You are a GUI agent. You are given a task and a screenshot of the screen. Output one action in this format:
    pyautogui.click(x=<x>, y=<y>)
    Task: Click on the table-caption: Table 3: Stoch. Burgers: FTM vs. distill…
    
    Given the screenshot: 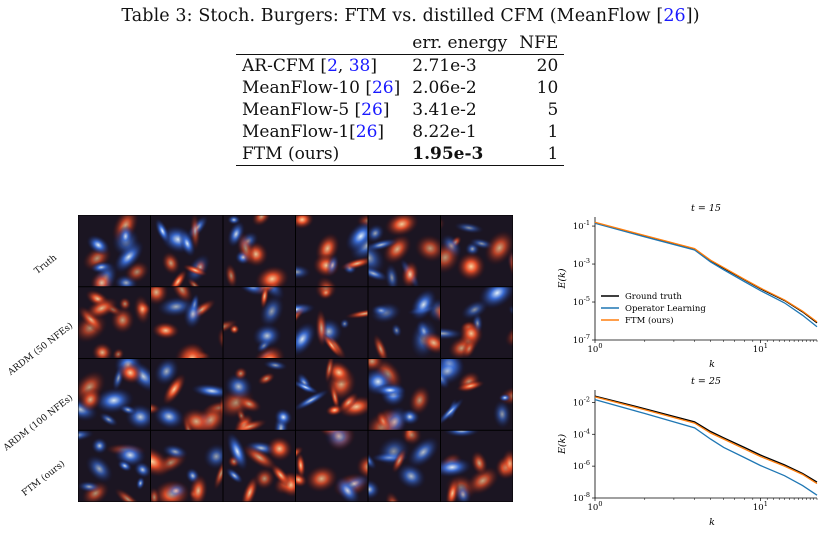 What is the action you would take?
    pyautogui.click(x=410, y=16)
    